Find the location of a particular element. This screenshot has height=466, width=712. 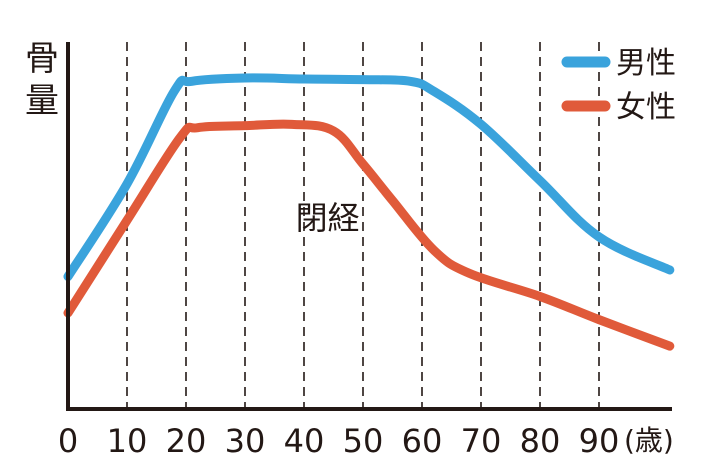

x-tick-label: 50 is located at coordinates (363, 441).